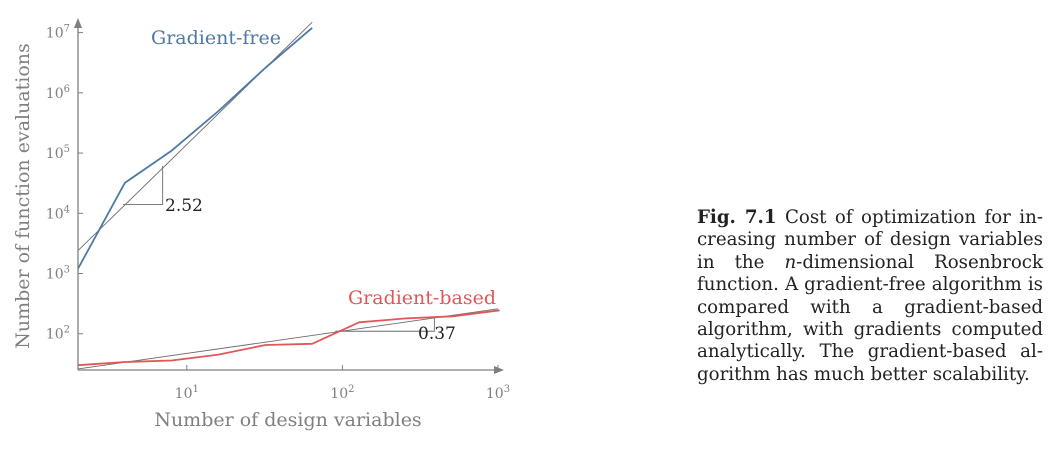 This screenshot has width=1060, height=455. Describe the element at coordinates (287, 420) in the screenshot. I see `x-axis-label: Number of design variables` at that location.